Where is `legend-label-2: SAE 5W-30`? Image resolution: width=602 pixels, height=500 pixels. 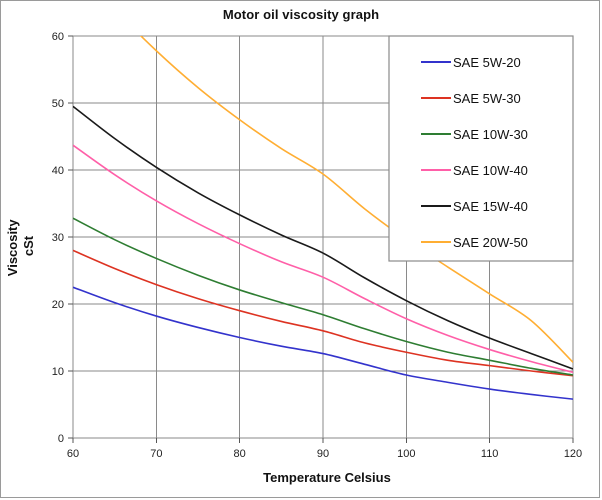
legend-label-2: SAE 5W-30 is located at coordinates (487, 98).